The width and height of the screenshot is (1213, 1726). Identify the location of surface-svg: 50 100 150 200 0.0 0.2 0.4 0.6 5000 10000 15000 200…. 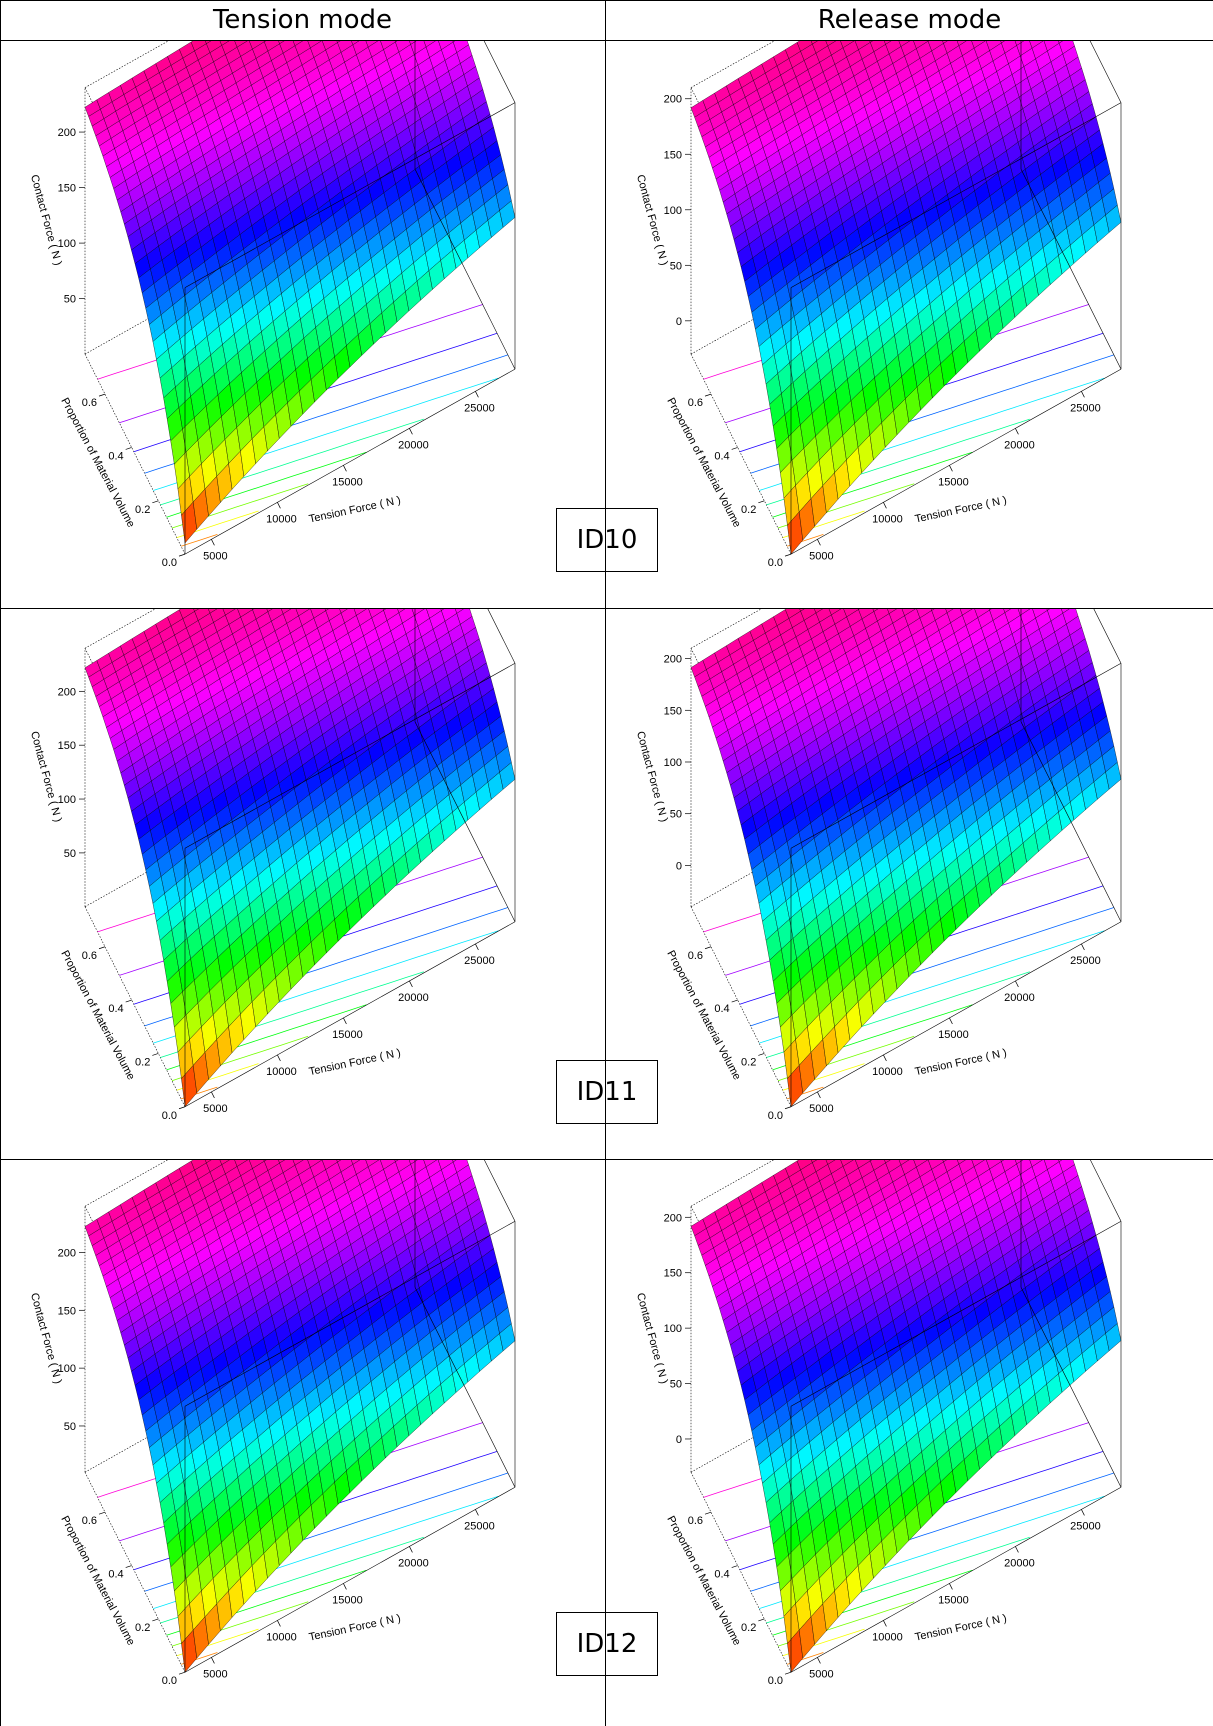
(272, 865).